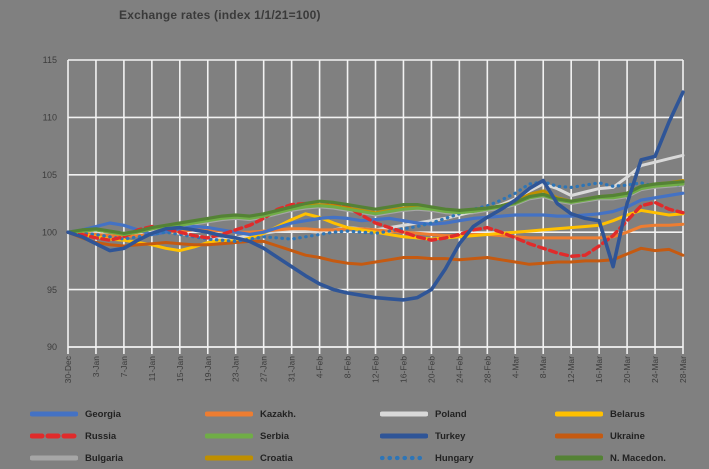  I want to click on x-axis-label: 20-Feb, so click(431, 369).